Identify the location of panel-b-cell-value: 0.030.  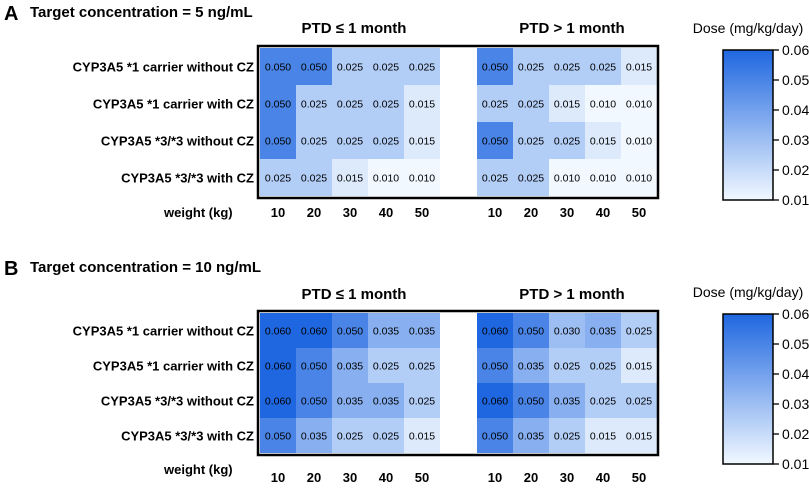
(567, 332).